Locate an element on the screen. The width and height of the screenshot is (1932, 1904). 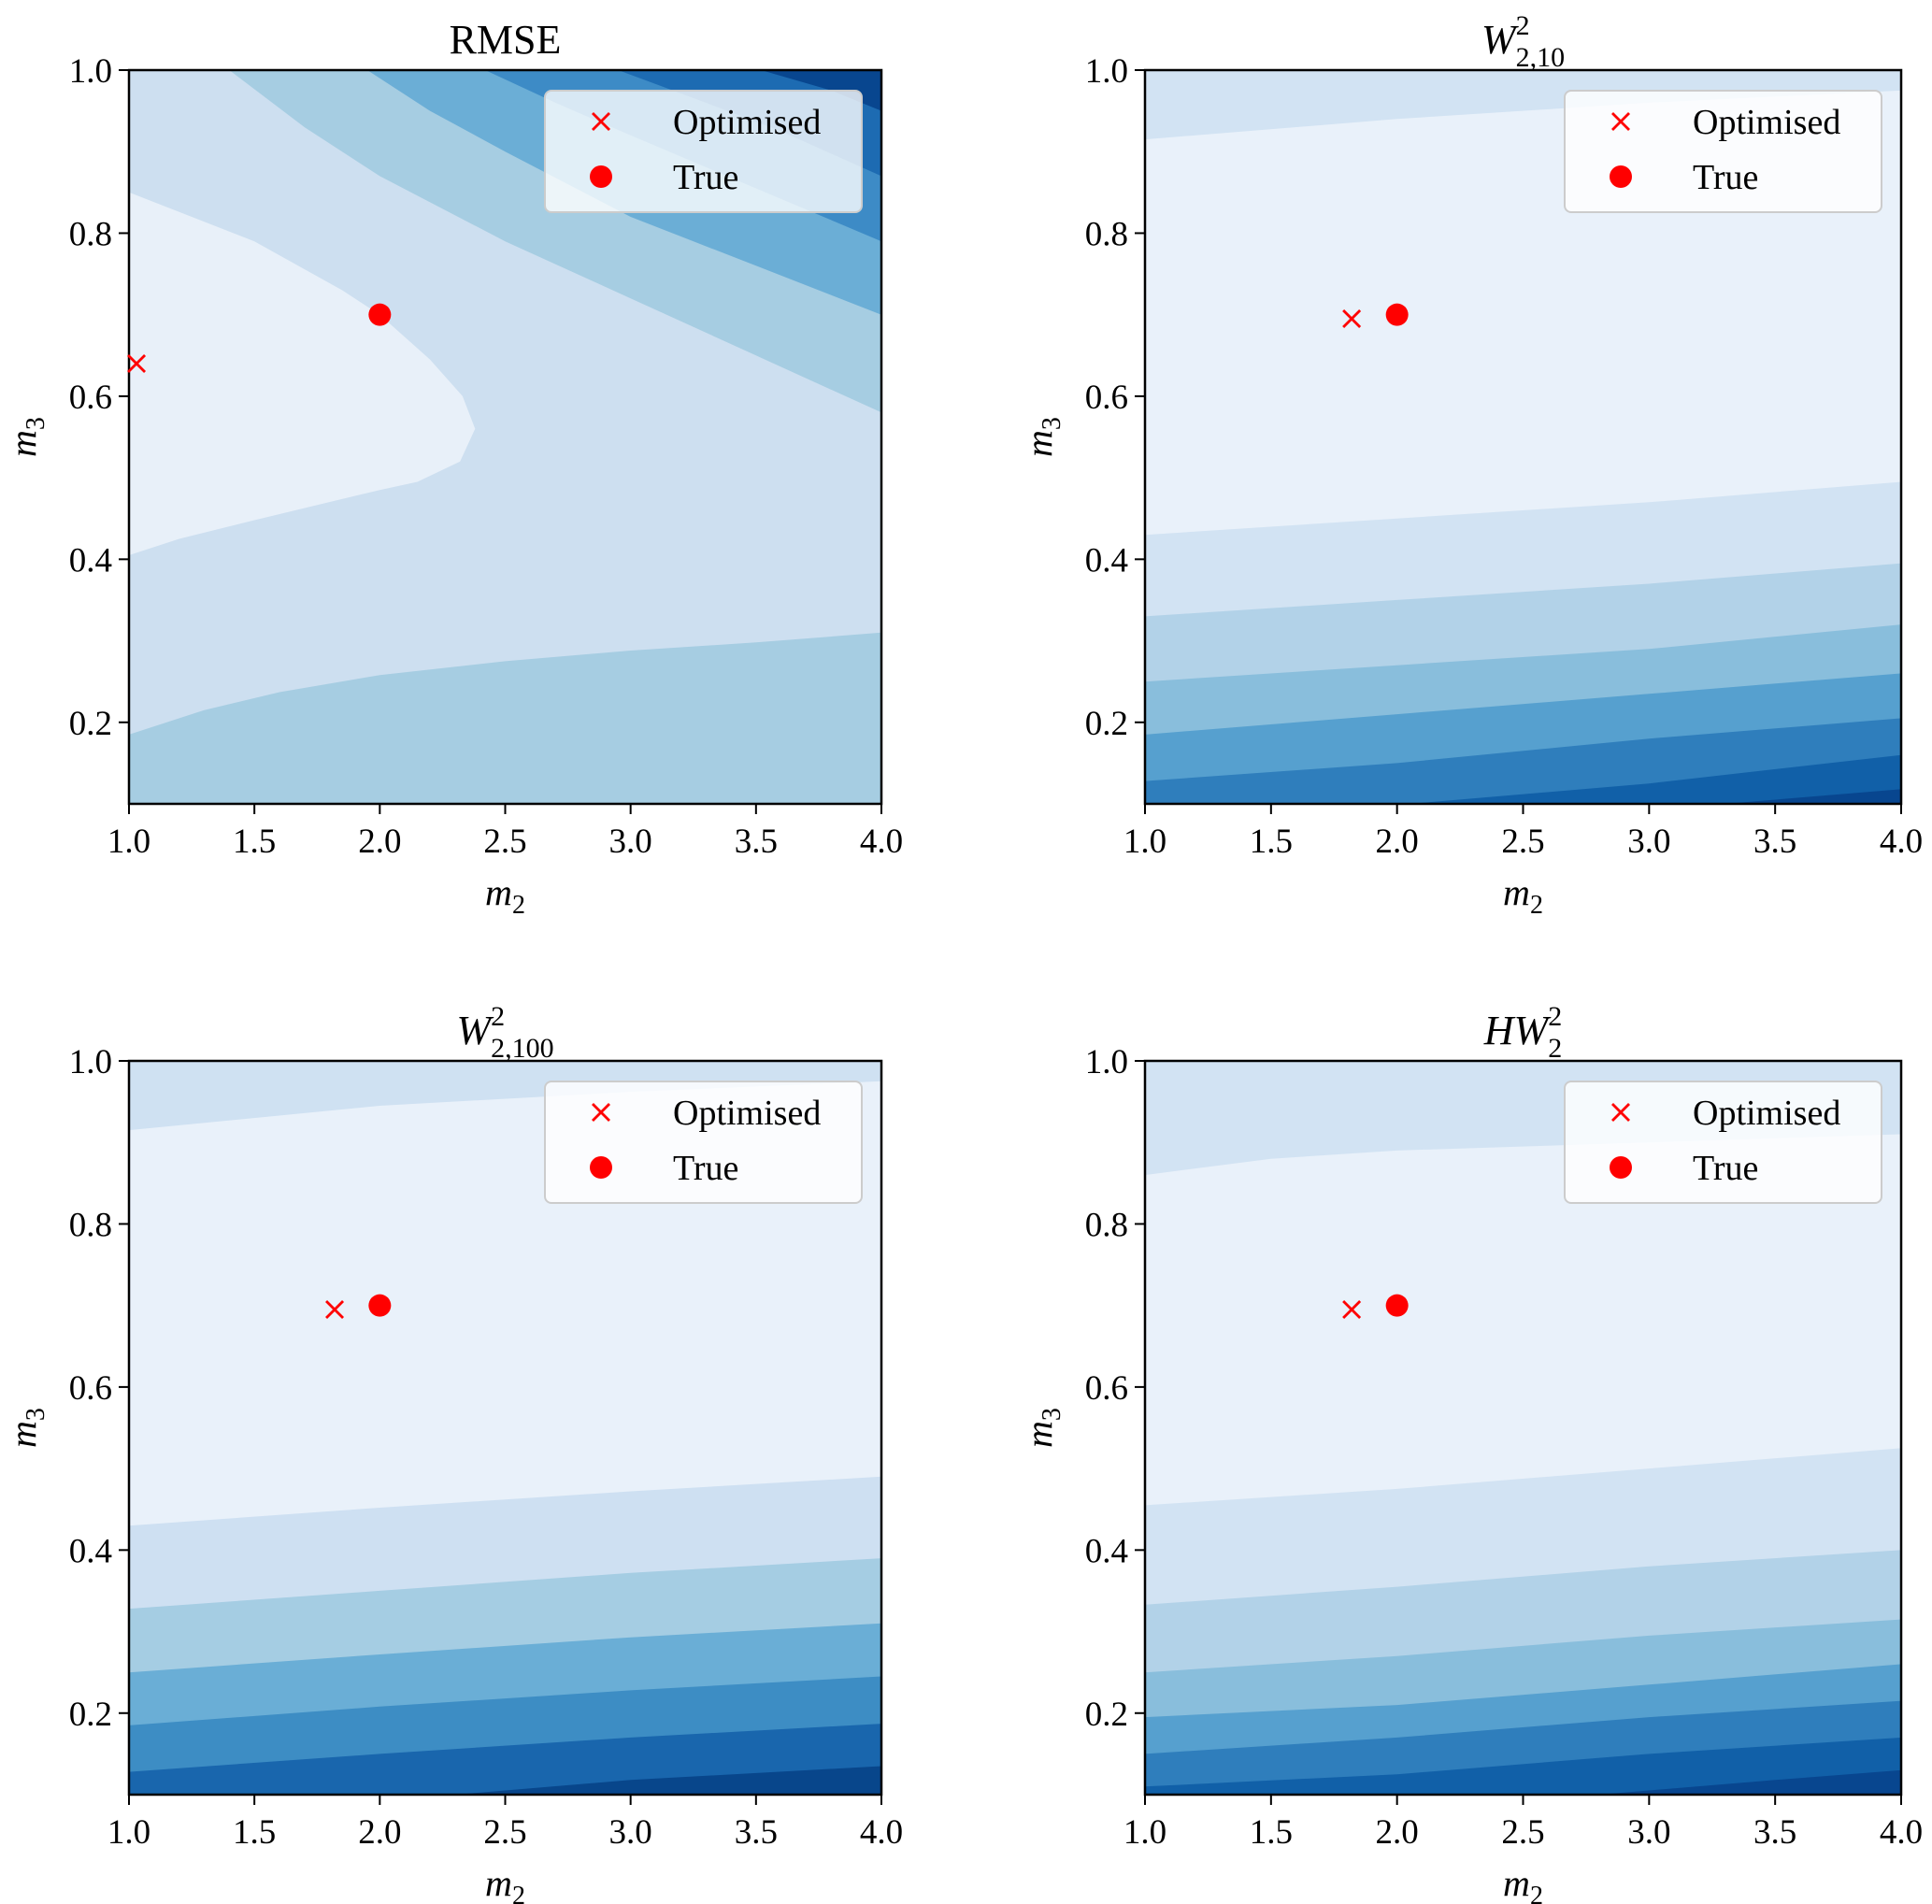
subplot-title-base: RMSE is located at coordinates (506, 40).